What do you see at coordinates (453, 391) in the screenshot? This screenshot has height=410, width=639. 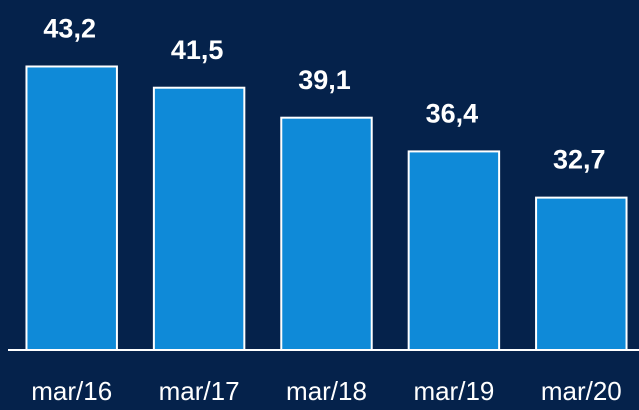 I see `x-tick-label: mar/19` at bounding box center [453, 391].